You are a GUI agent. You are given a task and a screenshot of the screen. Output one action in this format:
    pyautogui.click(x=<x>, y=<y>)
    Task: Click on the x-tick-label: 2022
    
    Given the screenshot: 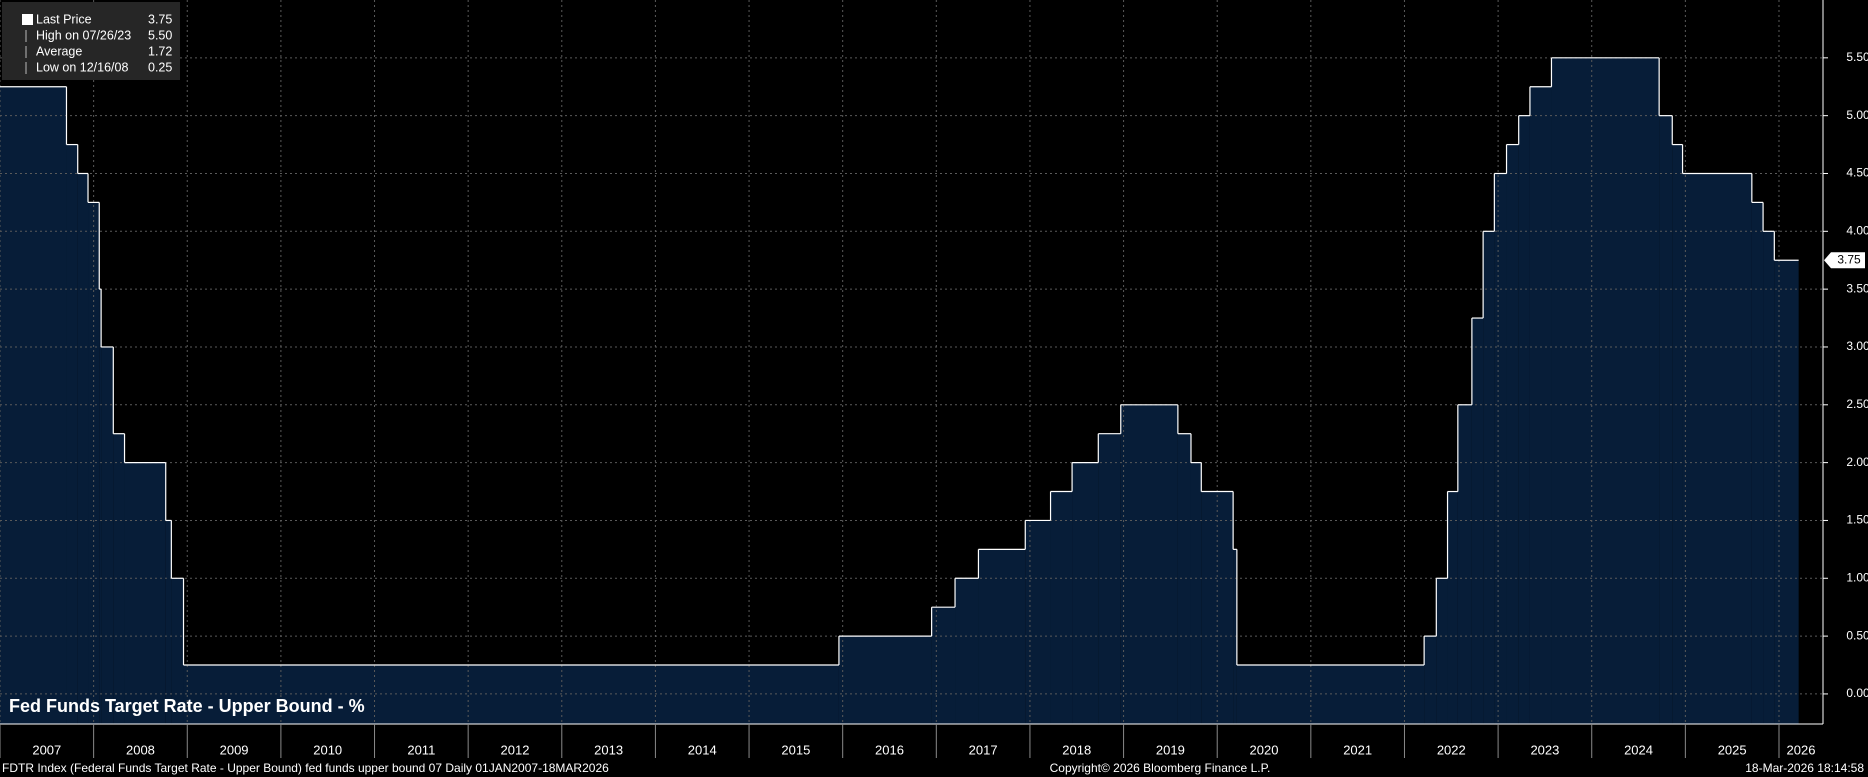 What is the action you would take?
    pyautogui.click(x=1451, y=749)
    